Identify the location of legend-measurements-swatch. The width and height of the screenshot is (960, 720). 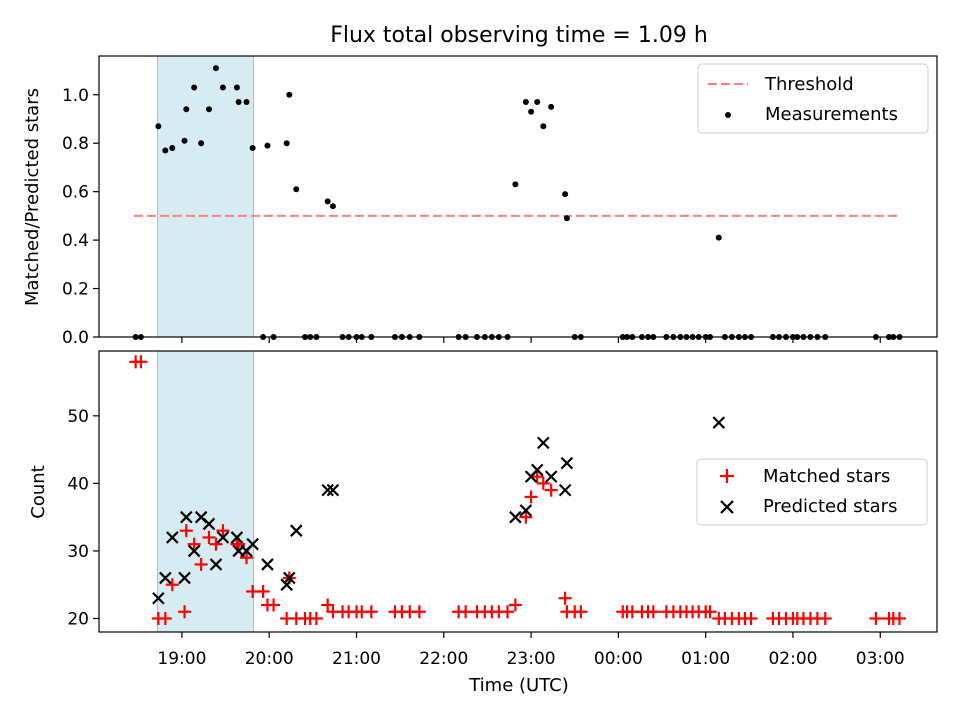
(728, 115).